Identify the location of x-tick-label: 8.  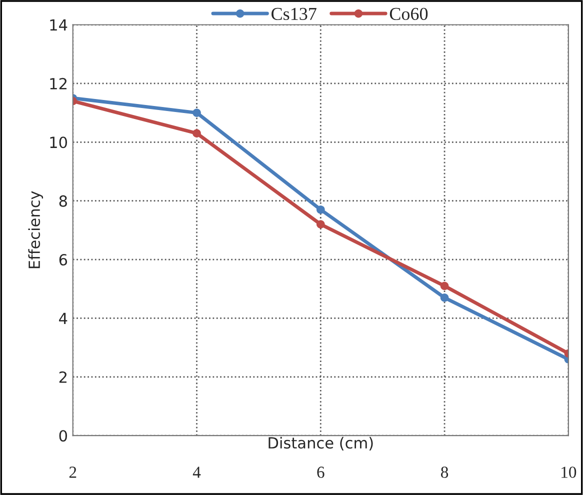
(444, 472).